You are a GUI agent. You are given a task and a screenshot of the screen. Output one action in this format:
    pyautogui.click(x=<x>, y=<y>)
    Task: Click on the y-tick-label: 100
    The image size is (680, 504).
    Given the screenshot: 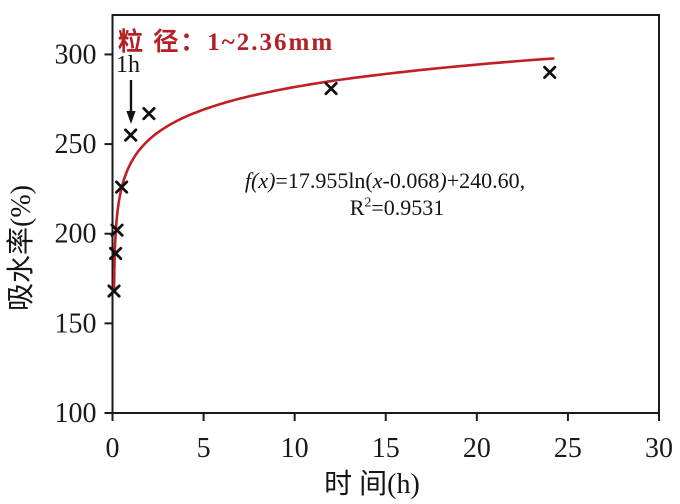 What is the action you would take?
    pyautogui.click(x=76, y=413)
    